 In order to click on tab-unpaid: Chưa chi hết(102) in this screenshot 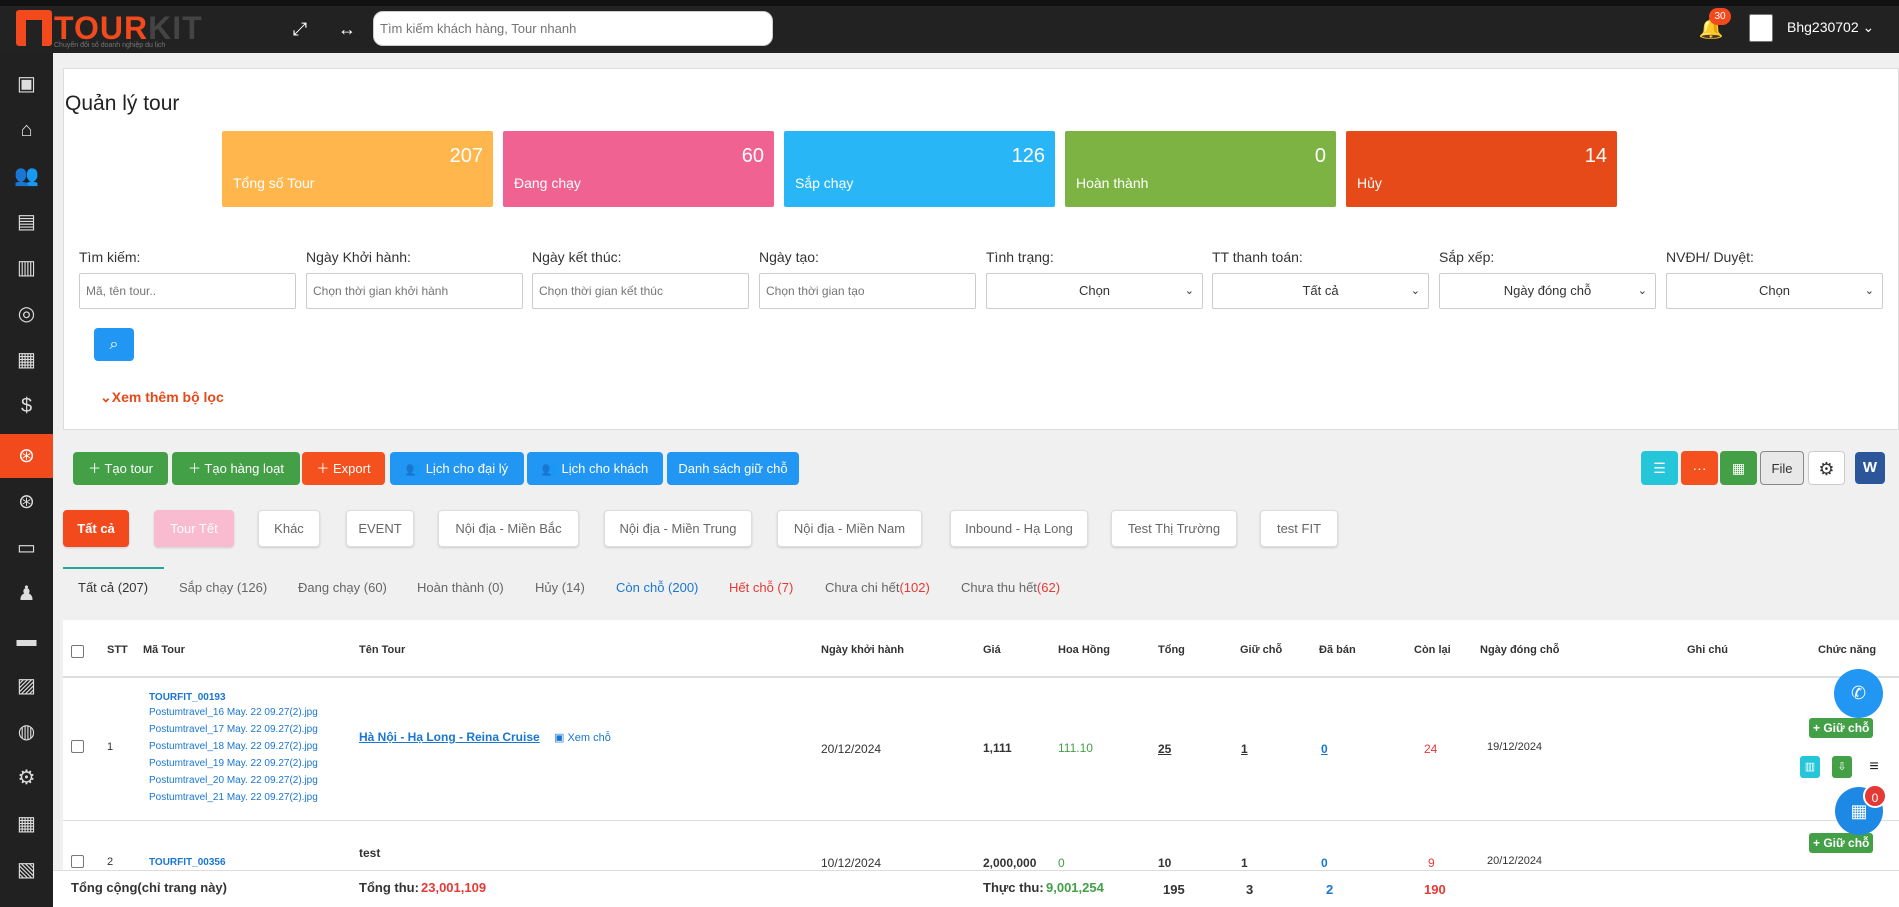, I will do `click(877, 587)`.